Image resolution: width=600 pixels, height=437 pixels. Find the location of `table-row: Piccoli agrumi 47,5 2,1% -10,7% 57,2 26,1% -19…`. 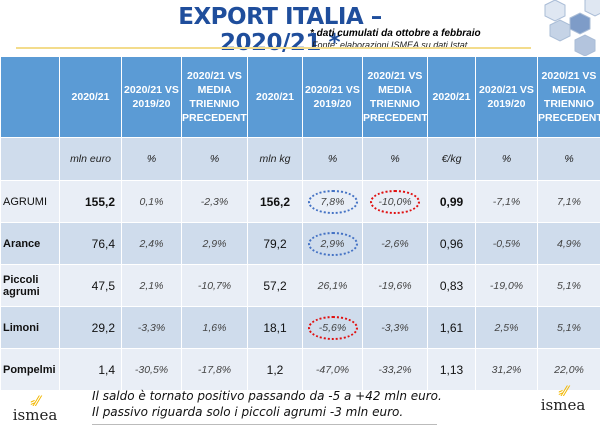

table-row: Piccoli agrumi 47,5 2,1% -10,7% 57,2 26,1% -19… is located at coordinates (300, 285).